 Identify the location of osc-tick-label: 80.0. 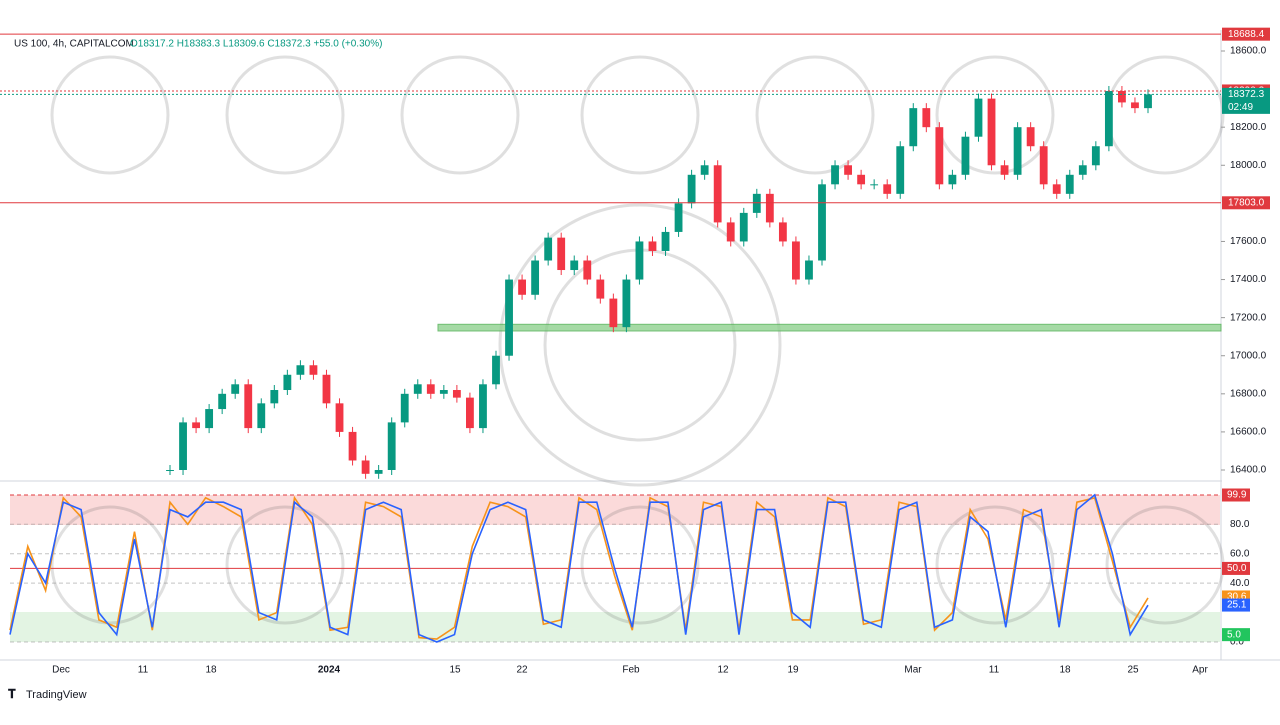
(1240, 524).